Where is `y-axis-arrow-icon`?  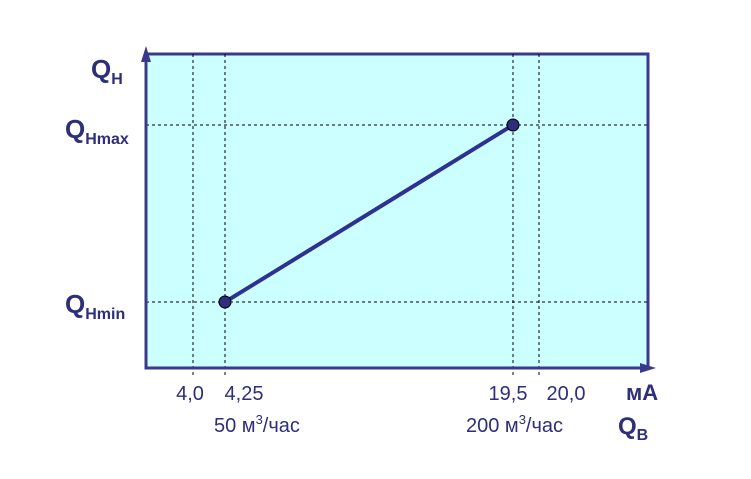 y-axis-arrow-icon is located at coordinates (146, 54).